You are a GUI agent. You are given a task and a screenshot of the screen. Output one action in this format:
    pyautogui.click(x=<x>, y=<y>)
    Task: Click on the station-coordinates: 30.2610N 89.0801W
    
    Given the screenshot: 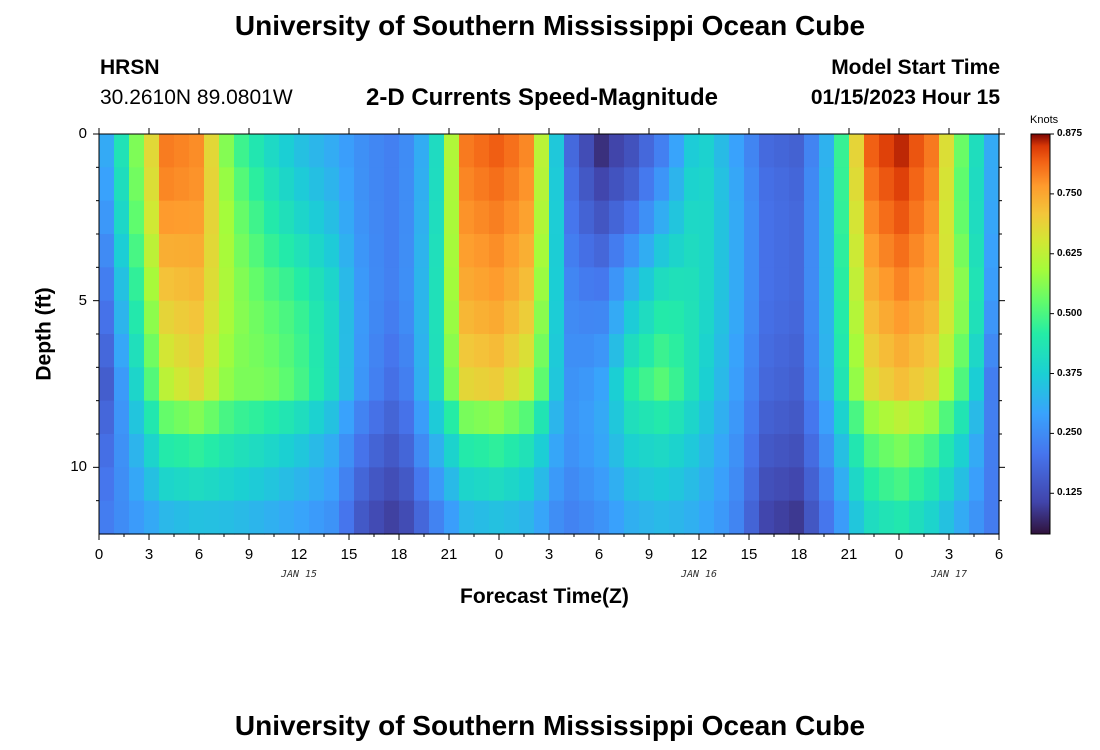 What is the action you would take?
    pyautogui.click(x=196, y=97)
    